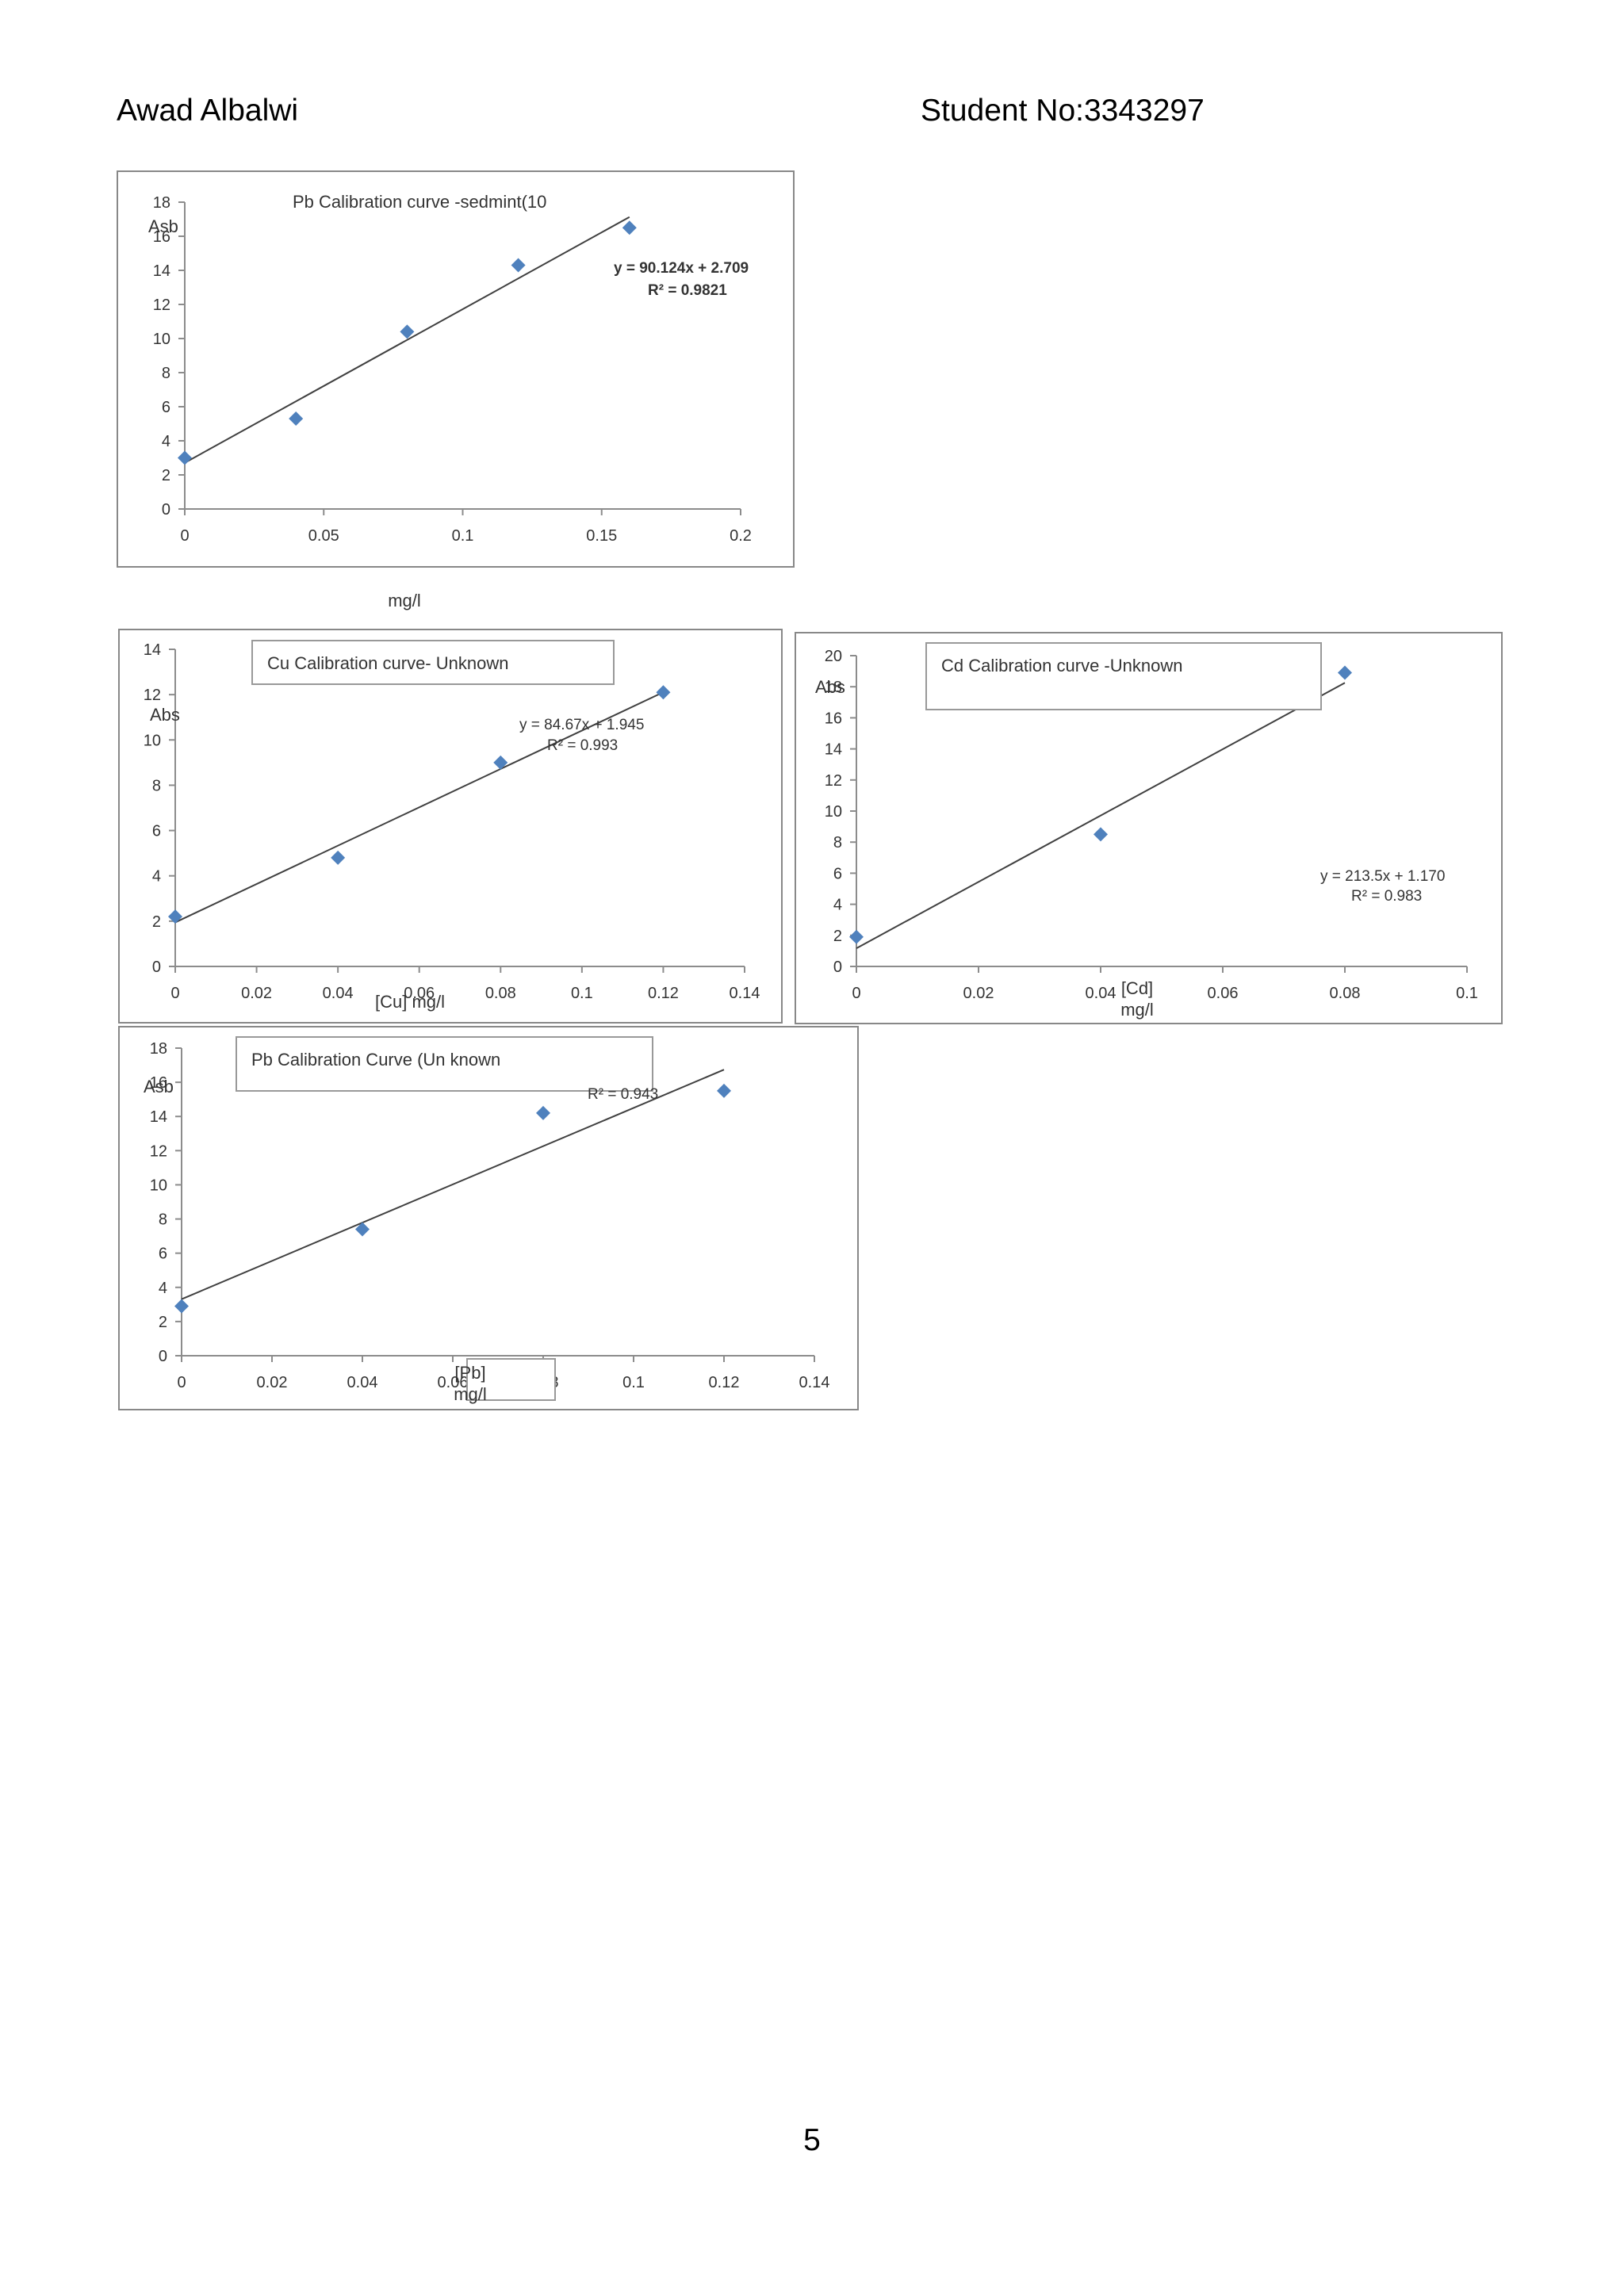 This screenshot has height=2296, width=1624. Describe the element at coordinates (623, 1094) in the screenshot. I see `r-squared: R² = 0.943` at that location.